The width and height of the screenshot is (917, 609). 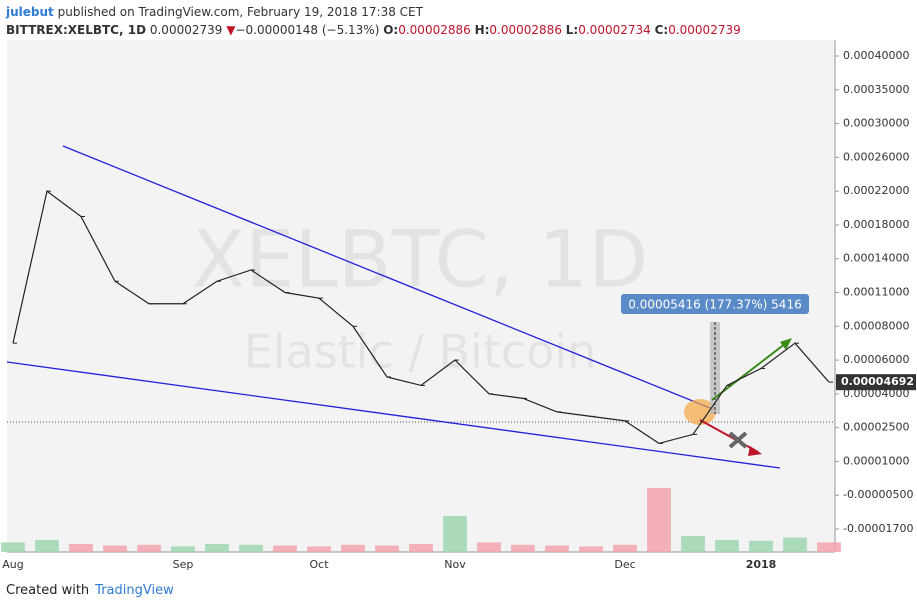 What do you see at coordinates (48, 590) in the screenshot?
I see `created: Created with` at bounding box center [48, 590].